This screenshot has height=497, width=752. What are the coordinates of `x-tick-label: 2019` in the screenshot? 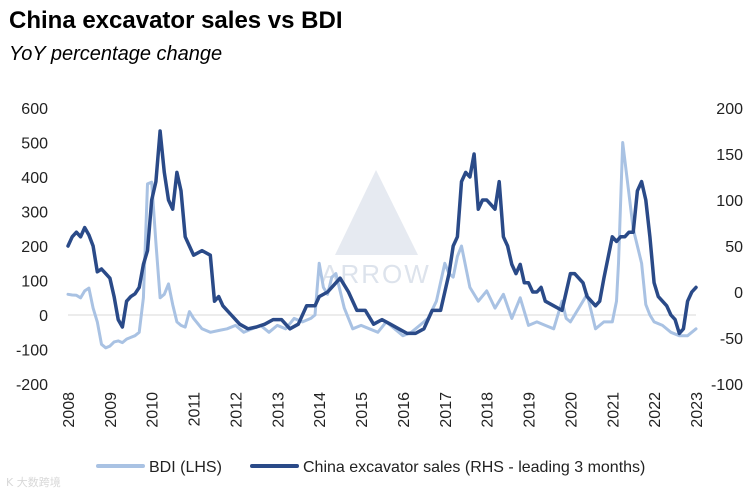 It's located at (530, 410).